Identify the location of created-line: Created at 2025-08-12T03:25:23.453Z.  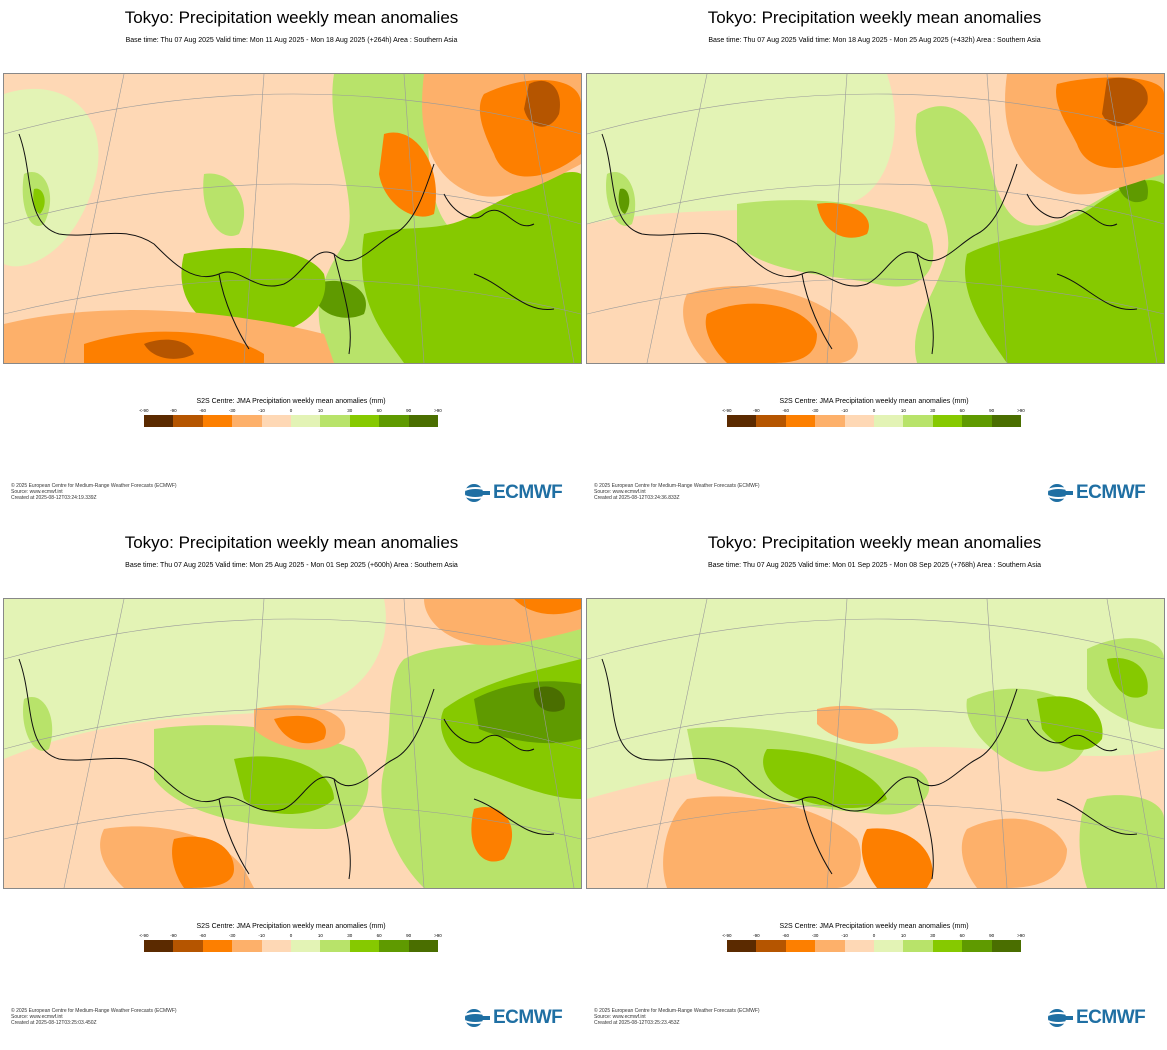
(637, 1023).